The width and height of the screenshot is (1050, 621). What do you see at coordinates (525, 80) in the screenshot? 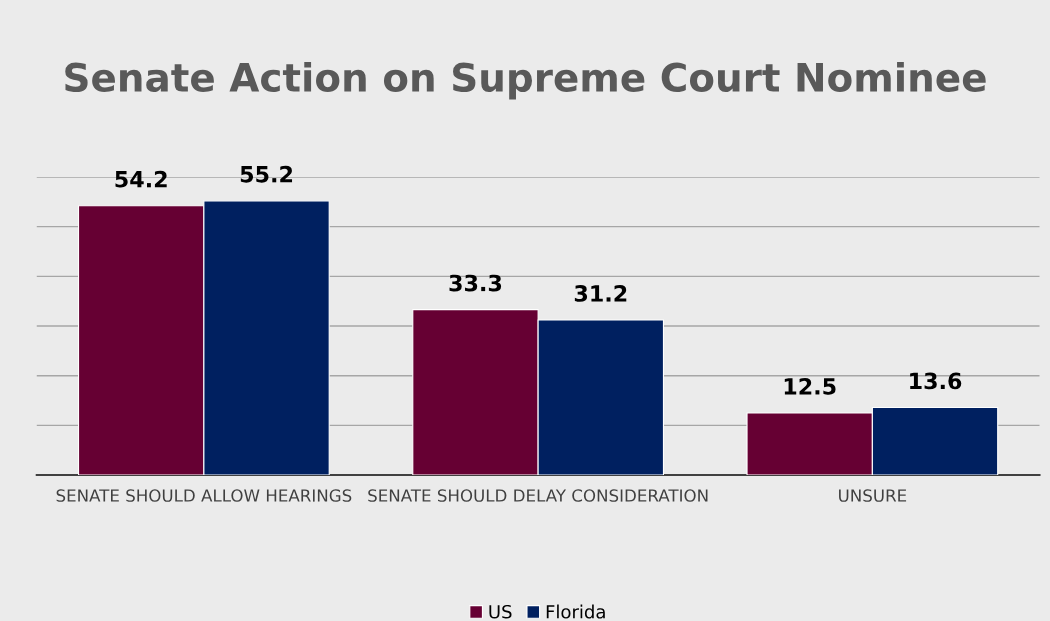
I see `chart-title: Senate Action on Supreme Court Nominee` at bounding box center [525, 80].